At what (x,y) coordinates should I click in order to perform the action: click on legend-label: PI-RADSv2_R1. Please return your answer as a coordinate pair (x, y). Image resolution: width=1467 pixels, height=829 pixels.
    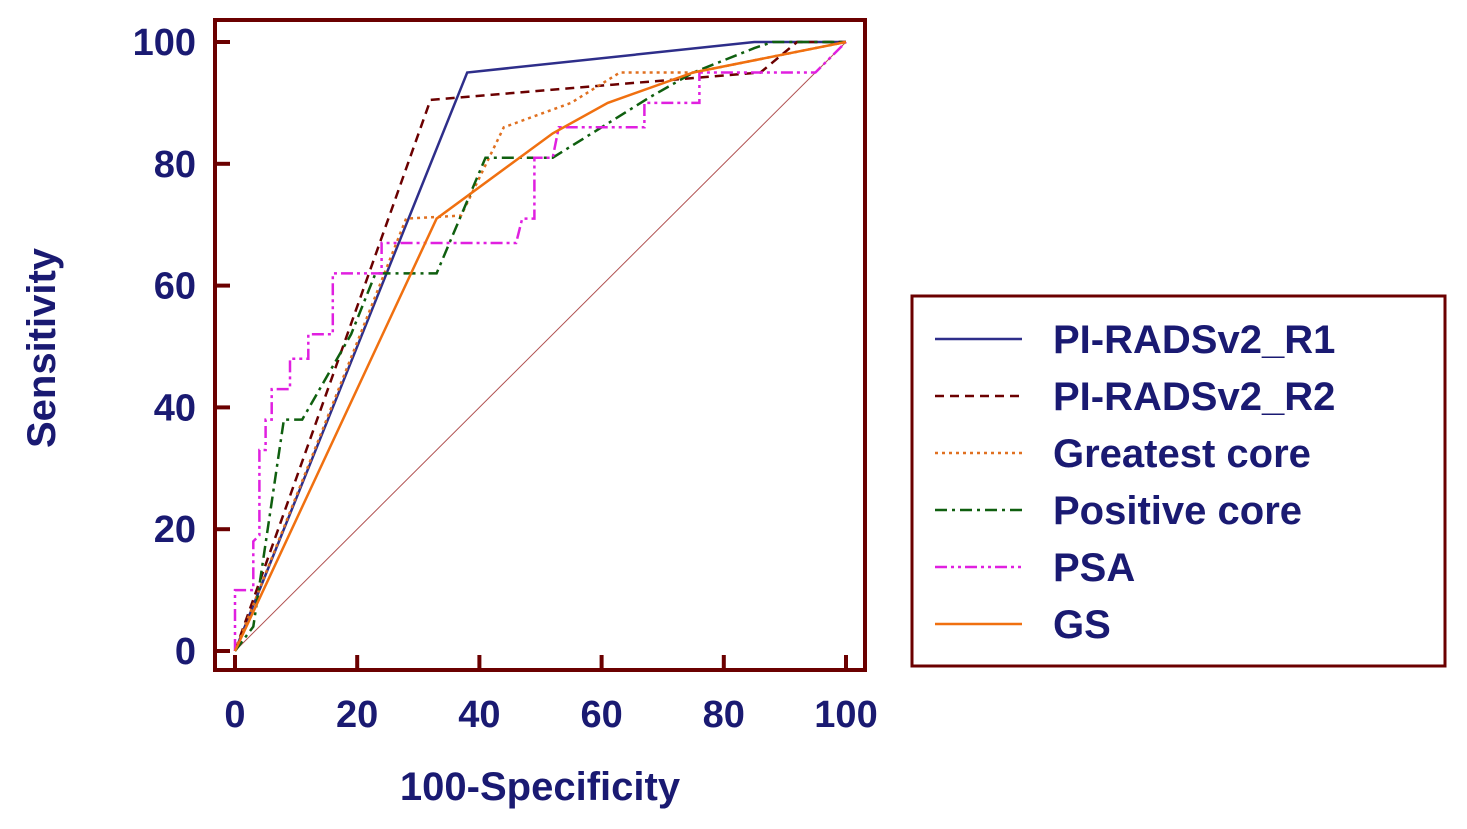
    Looking at the image, I should click on (1194, 340).